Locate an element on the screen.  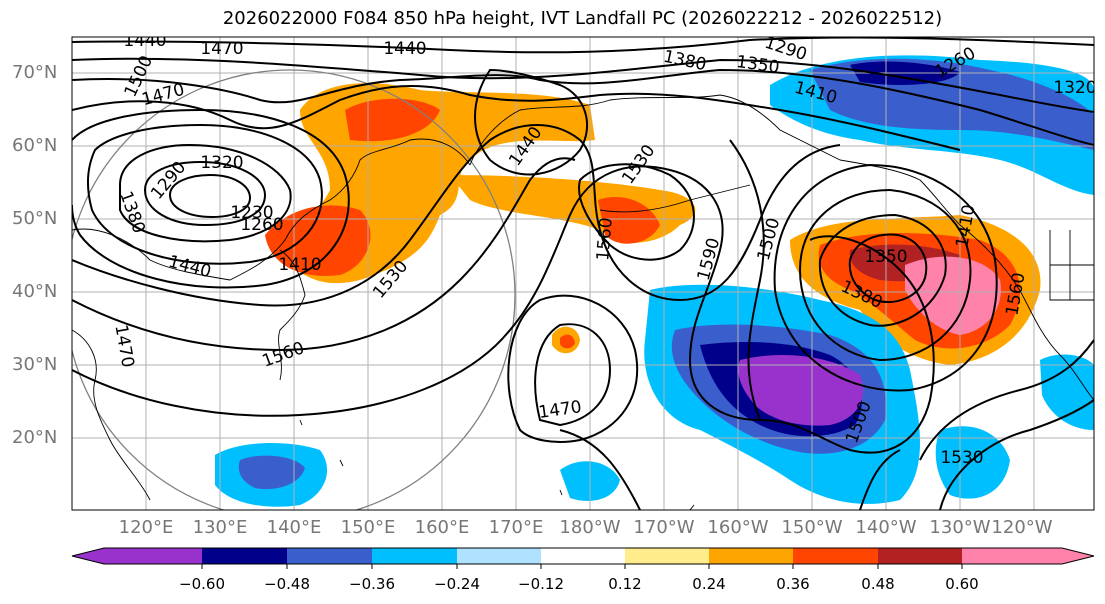
colorbar-tick-label: 0.36 is located at coordinates (793, 584).